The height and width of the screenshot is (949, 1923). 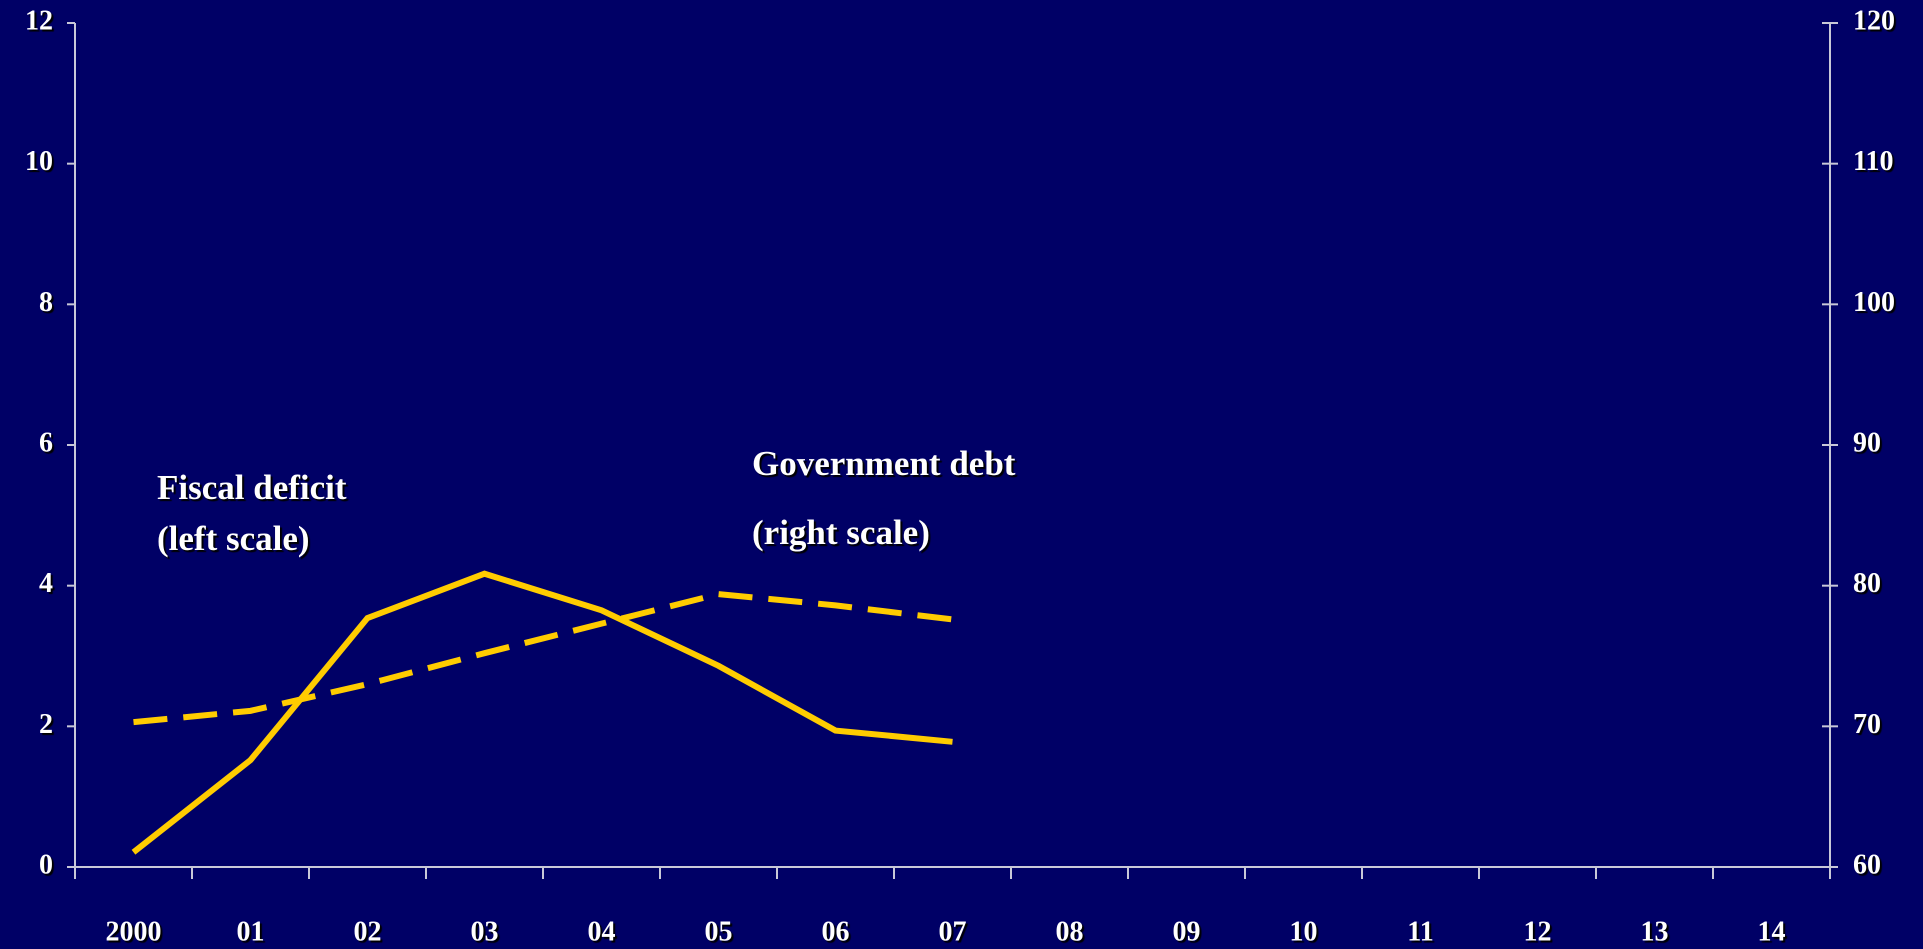 What do you see at coordinates (46, 302) in the screenshot?
I see `y-tick-label: 8` at bounding box center [46, 302].